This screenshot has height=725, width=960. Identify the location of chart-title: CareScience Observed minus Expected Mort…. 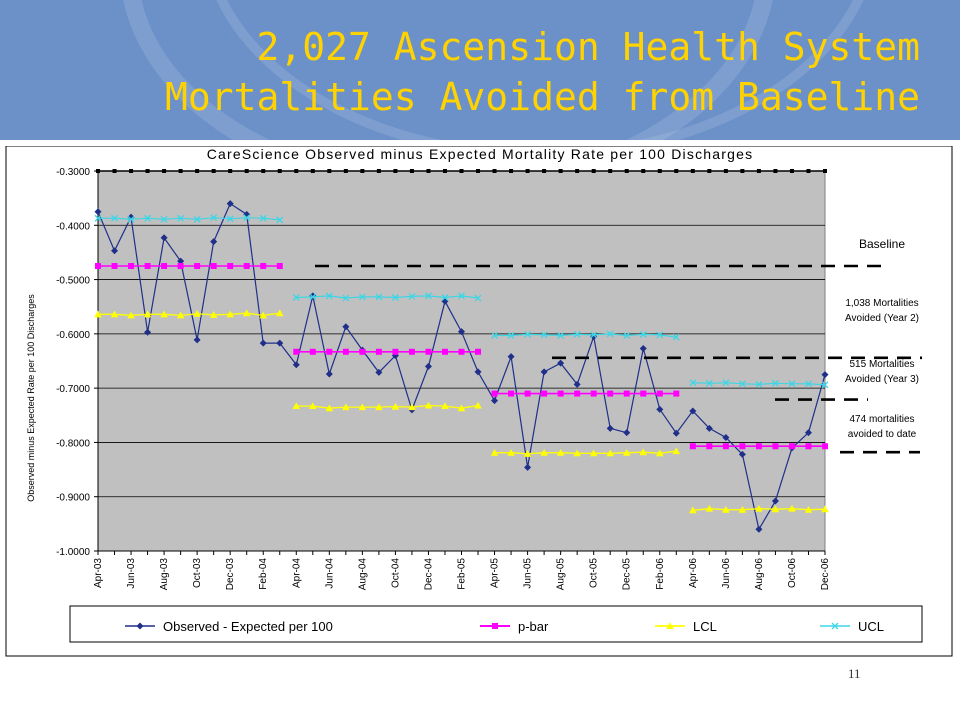
(480, 154).